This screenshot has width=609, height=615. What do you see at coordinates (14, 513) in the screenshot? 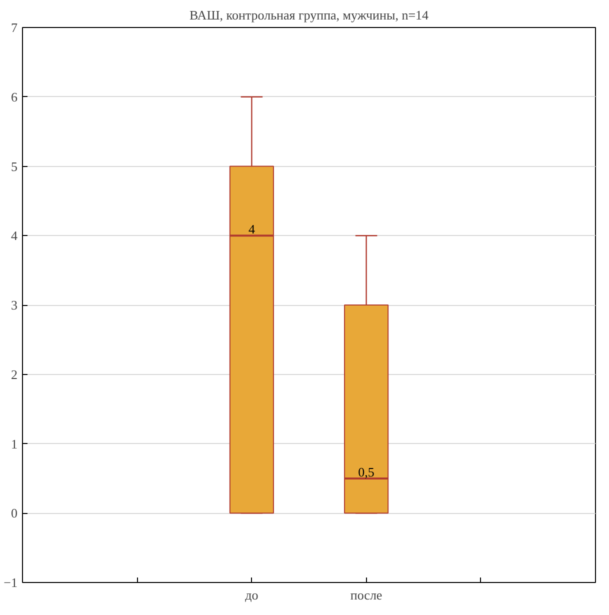
I see `y-tick-label: 0` at bounding box center [14, 513].